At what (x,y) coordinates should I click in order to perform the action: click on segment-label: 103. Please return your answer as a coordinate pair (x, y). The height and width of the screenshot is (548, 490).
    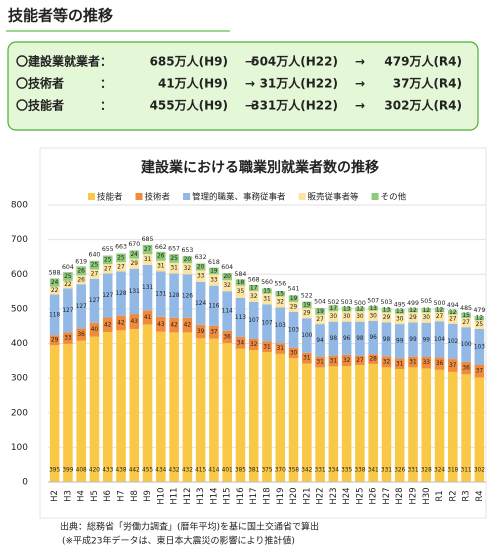
    Looking at the image, I should click on (293, 330).